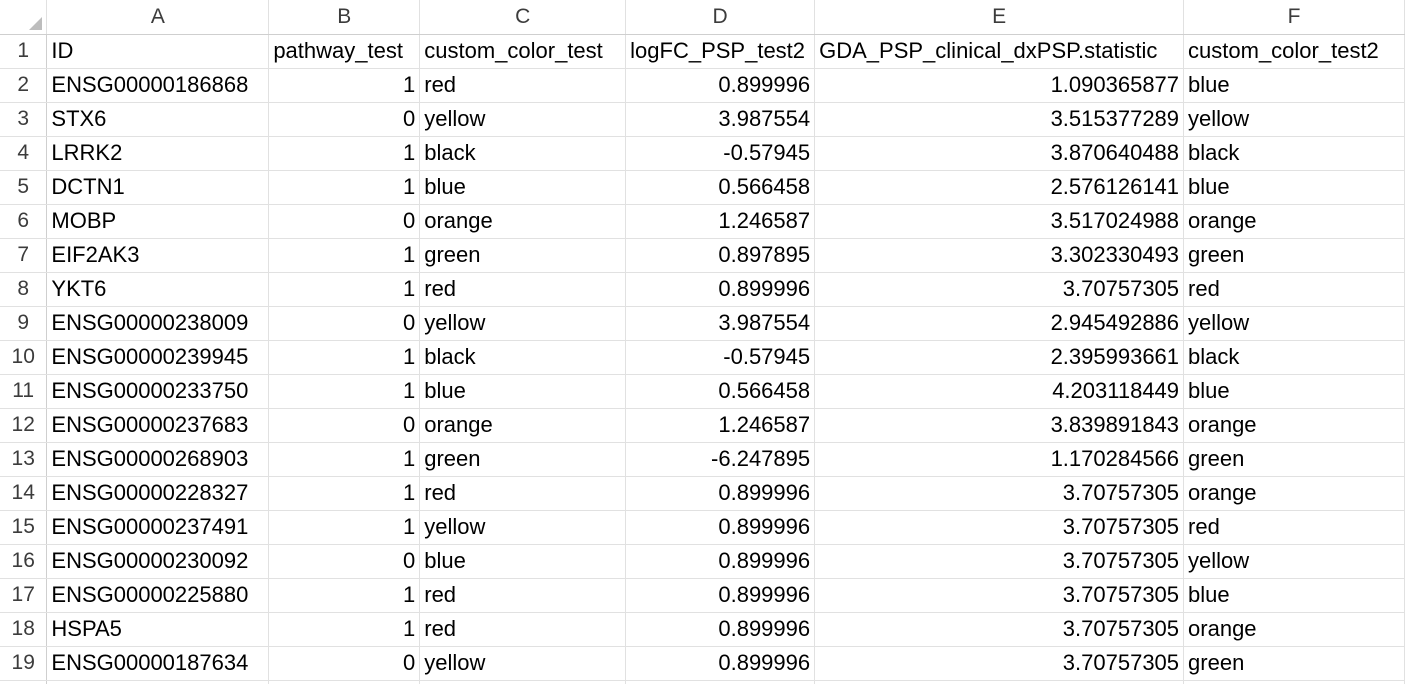  Describe the element at coordinates (24, 323) in the screenshot. I see `row-header: 9` at that location.